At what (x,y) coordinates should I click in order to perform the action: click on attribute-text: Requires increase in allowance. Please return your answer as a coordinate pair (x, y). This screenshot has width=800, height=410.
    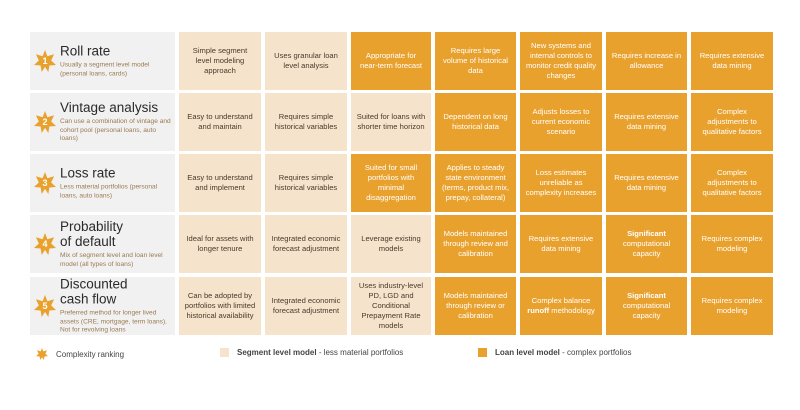
    Looking at the image, I should click on (646, 60).